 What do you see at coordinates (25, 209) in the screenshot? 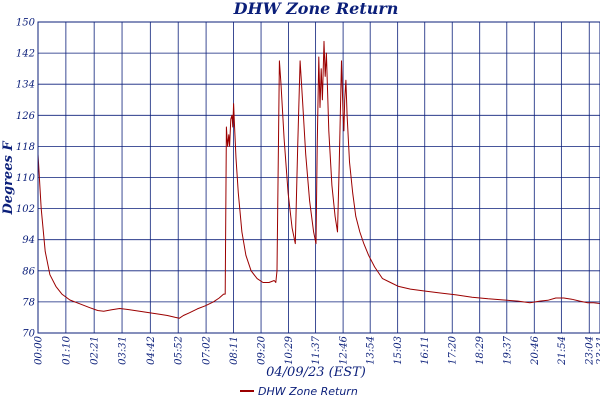
I see `y-tick-label: 102` at bounding box center [25, 209].